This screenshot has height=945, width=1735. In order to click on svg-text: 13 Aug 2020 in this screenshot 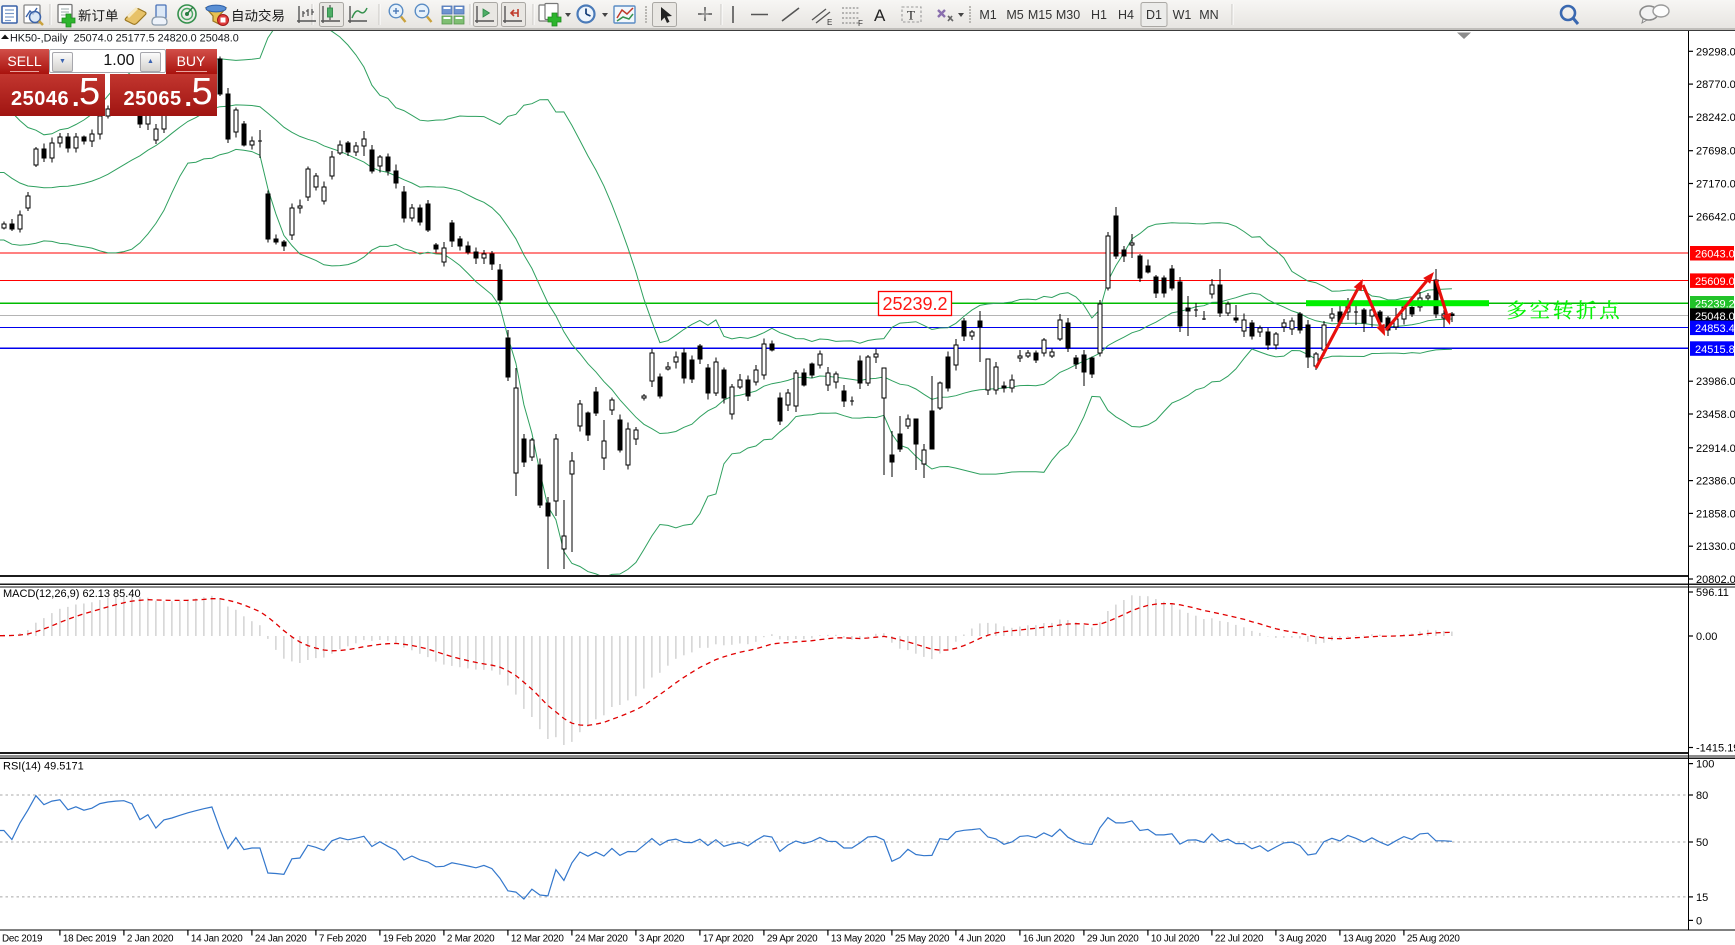, I will do `click(1369, 939)`.